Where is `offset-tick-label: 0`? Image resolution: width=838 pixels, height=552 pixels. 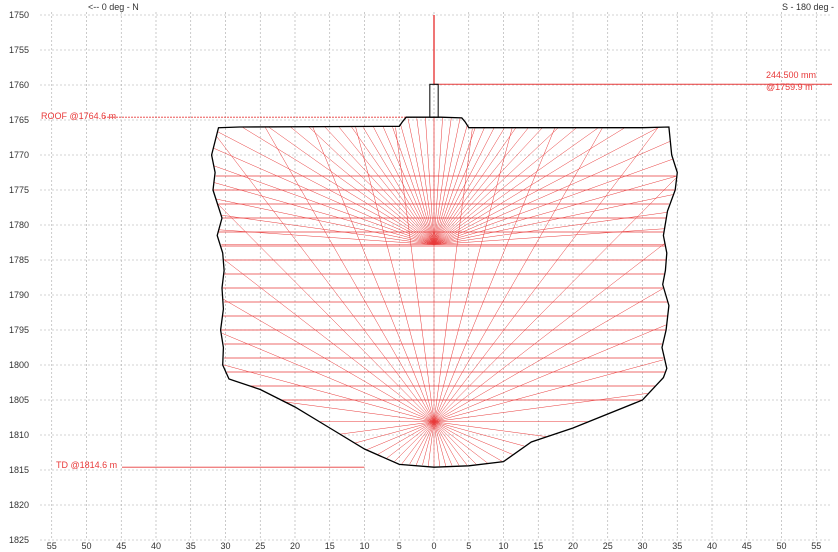 offset-tick-label: 0 is located at coordinates (433, 546).